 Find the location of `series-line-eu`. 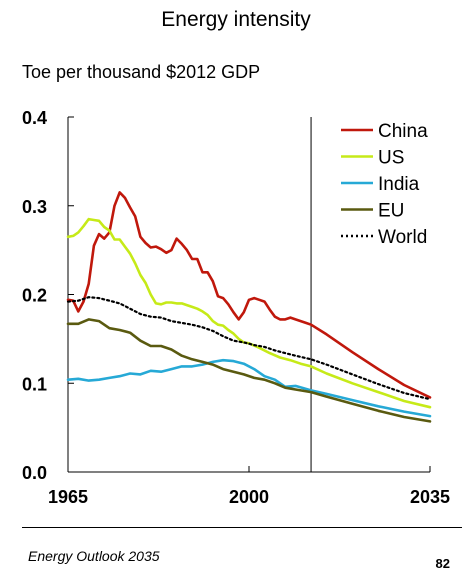

series-line-eu is located at coordinates (249, 370).